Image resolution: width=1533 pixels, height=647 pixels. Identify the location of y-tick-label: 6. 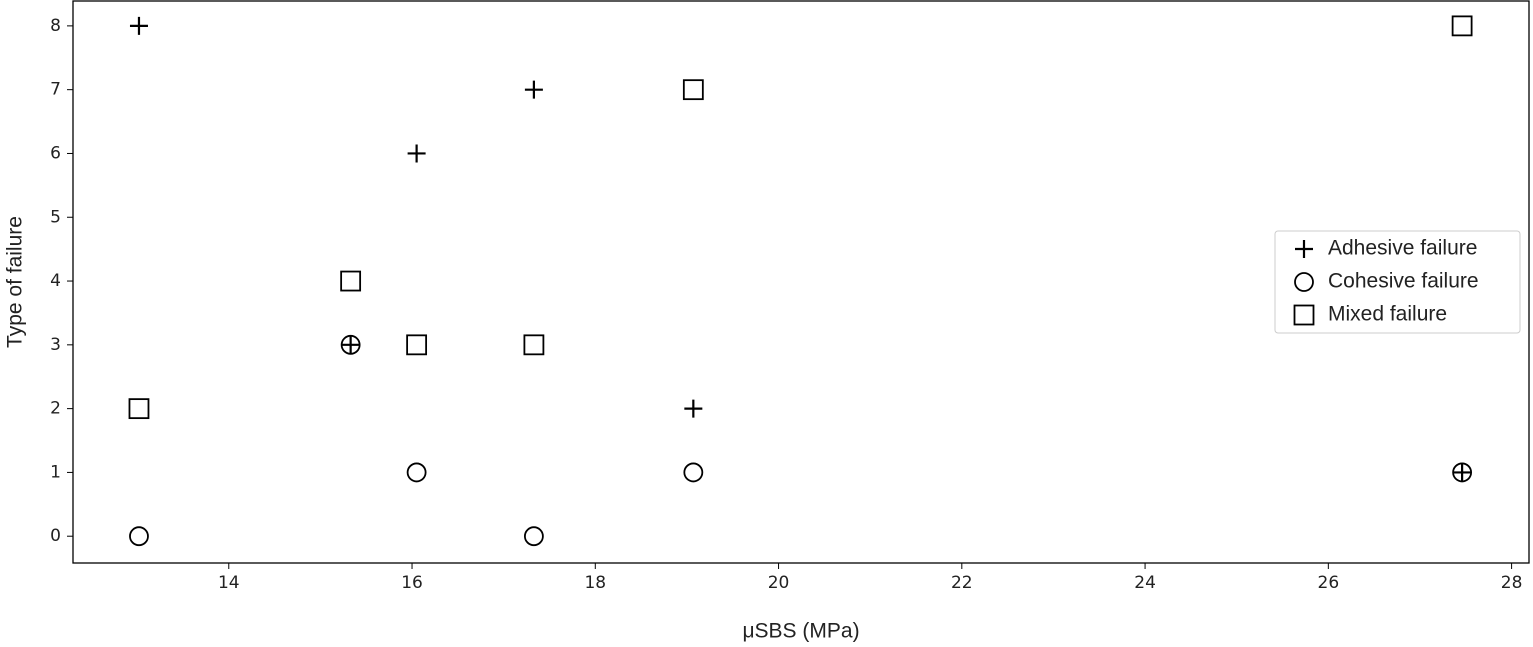
(55, 153).